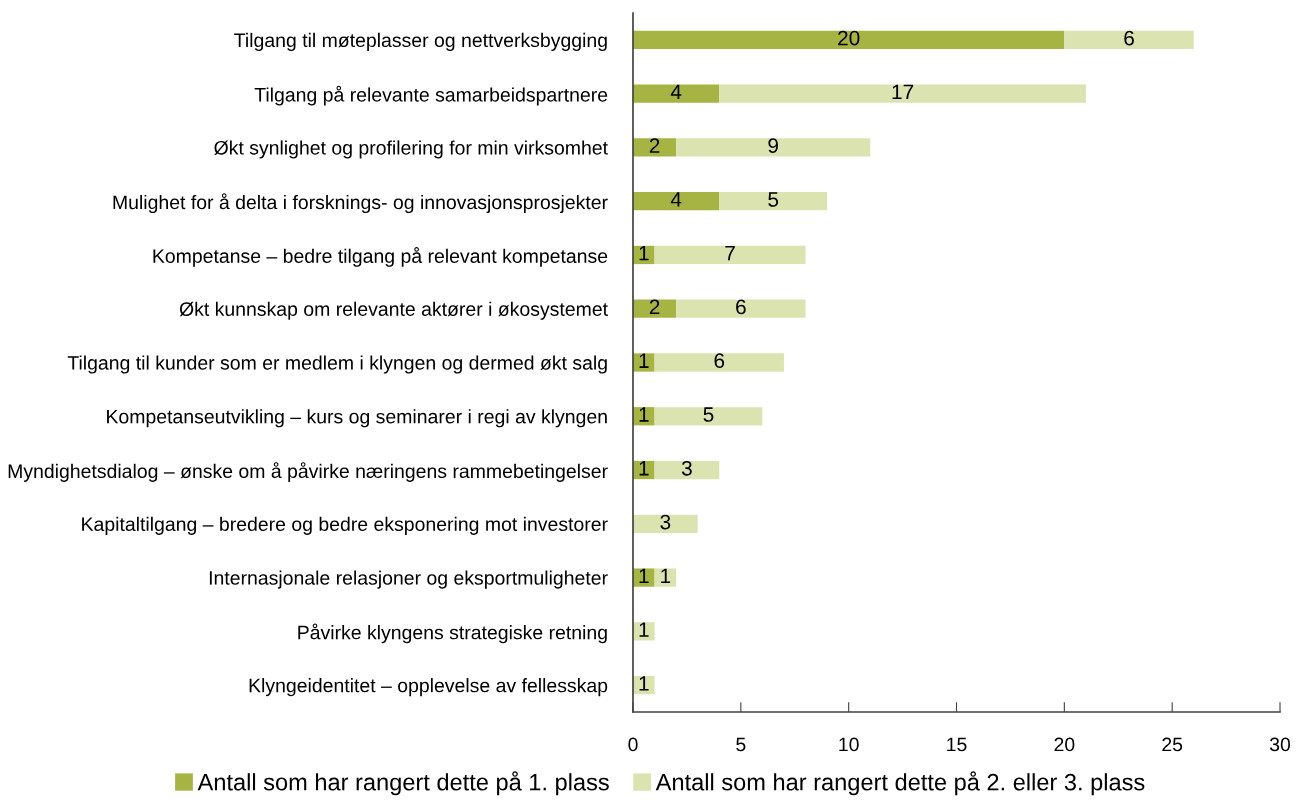 The image size is (1297, 807). I want to click on y-tick-label: Tilgang på relevante samarbeidspartnere, so click(431, 95).